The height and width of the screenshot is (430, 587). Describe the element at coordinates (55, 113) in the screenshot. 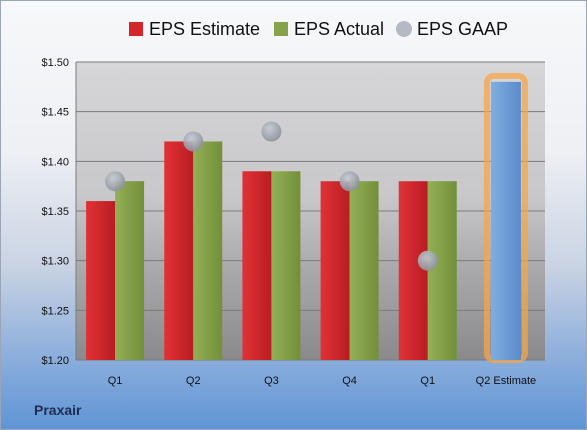

I see `y-tick-label: $1.45` at that location.